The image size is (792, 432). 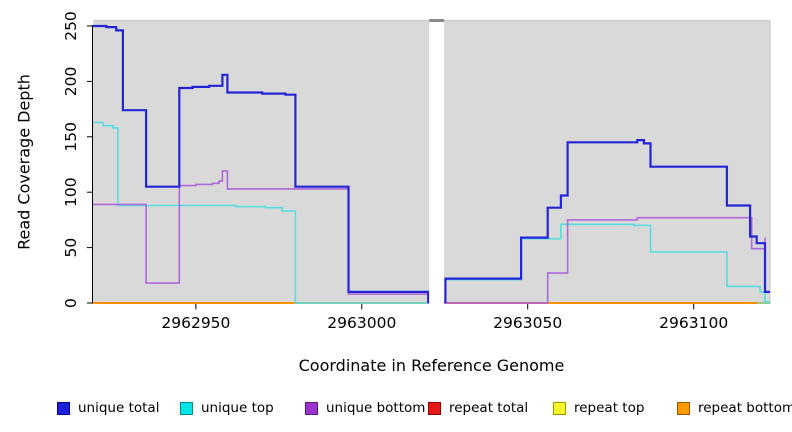 I want to click on legend-label-unique-bottom: unique bottom, so click(x=376, y=408).